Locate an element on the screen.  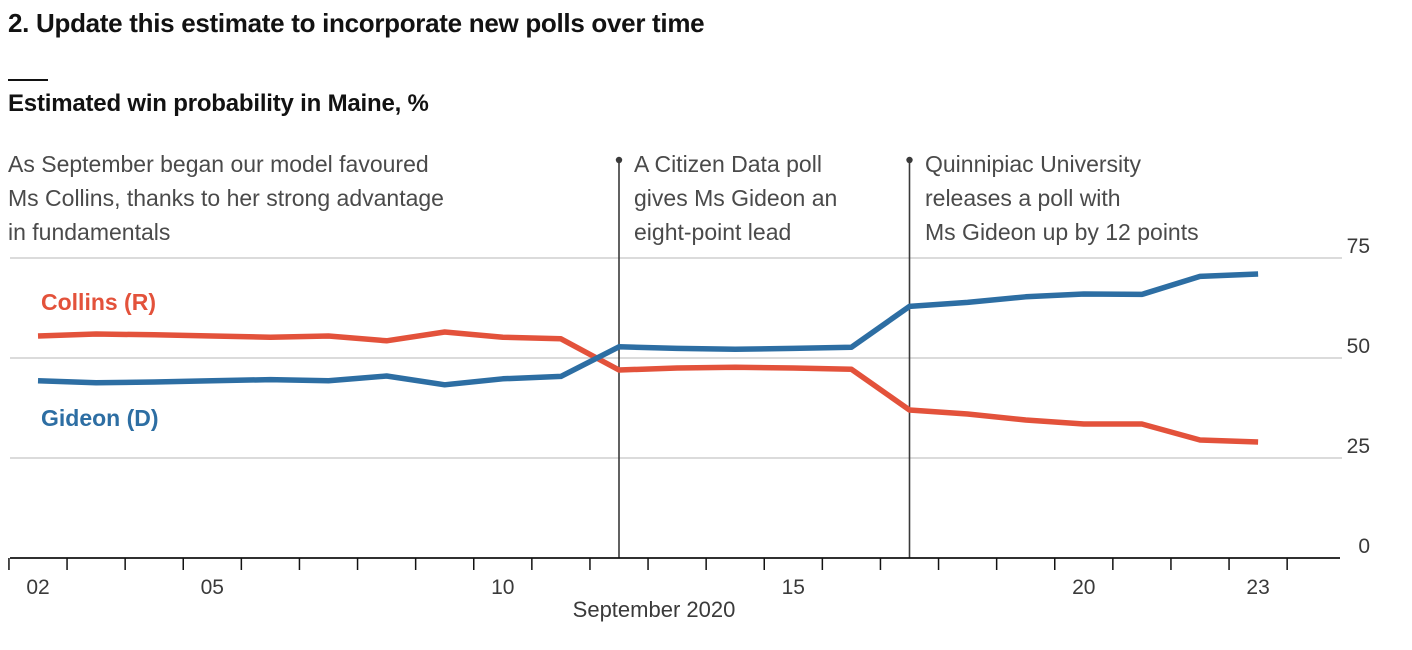
series-label-gideon: Gideon (D) is located at coordinates (100, 418).